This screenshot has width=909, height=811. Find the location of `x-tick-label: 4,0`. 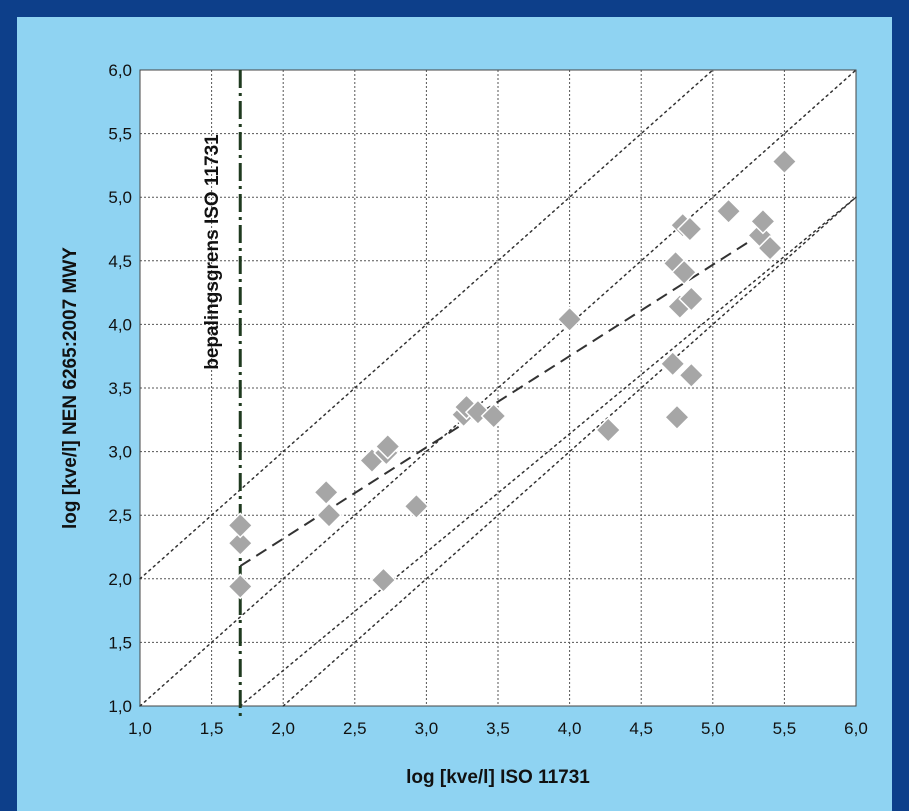

x-tick-label: 4,0 is located at coordinates (570, 728).